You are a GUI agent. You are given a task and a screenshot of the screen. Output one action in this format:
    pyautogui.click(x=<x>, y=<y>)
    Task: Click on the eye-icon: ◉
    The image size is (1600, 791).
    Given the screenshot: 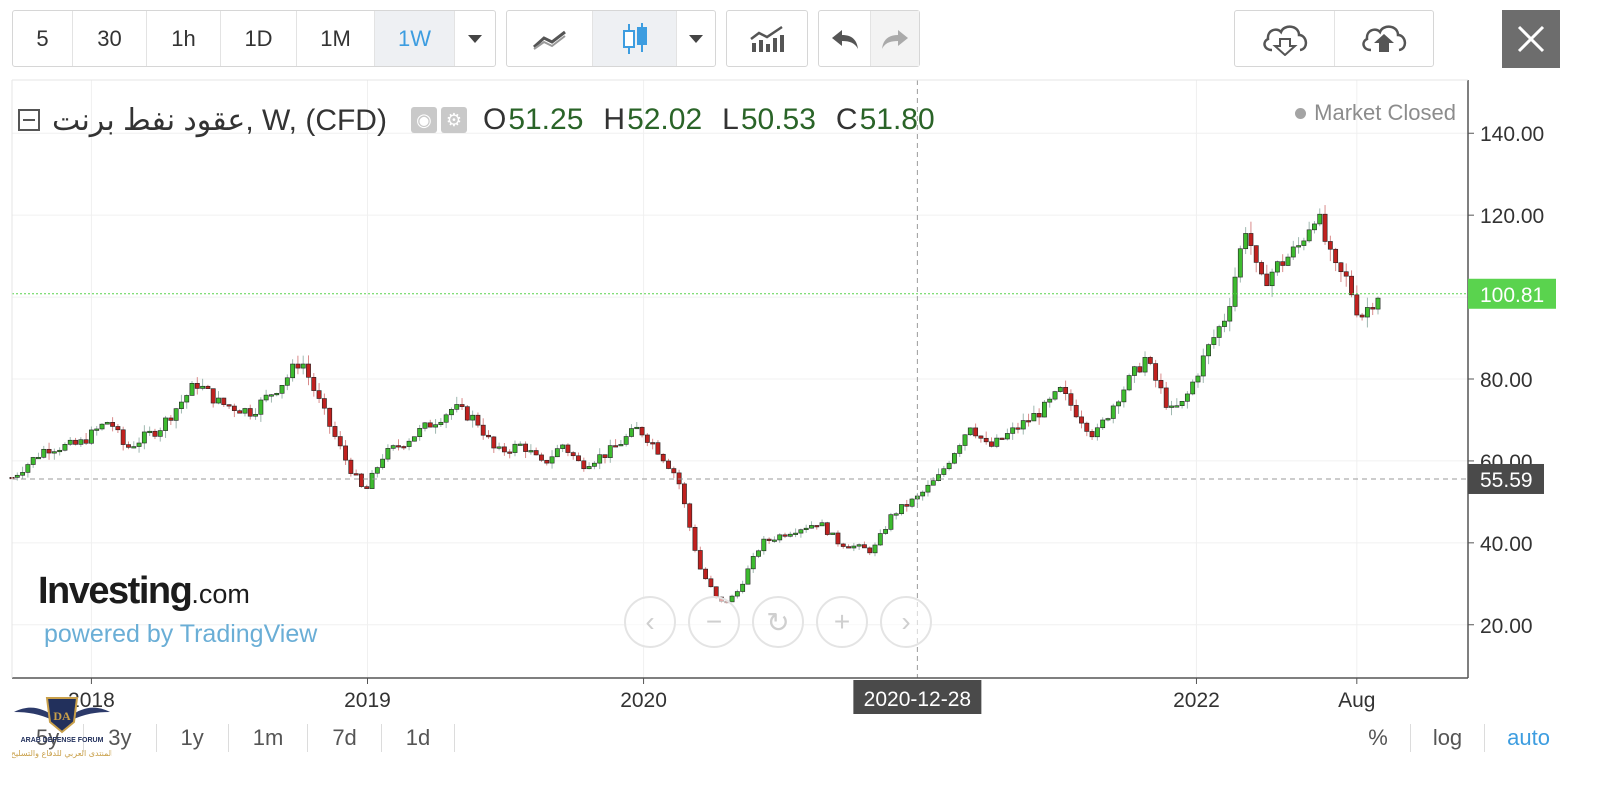 What is the action you would take?
    pyautogui.click(x=423, y=120)
    